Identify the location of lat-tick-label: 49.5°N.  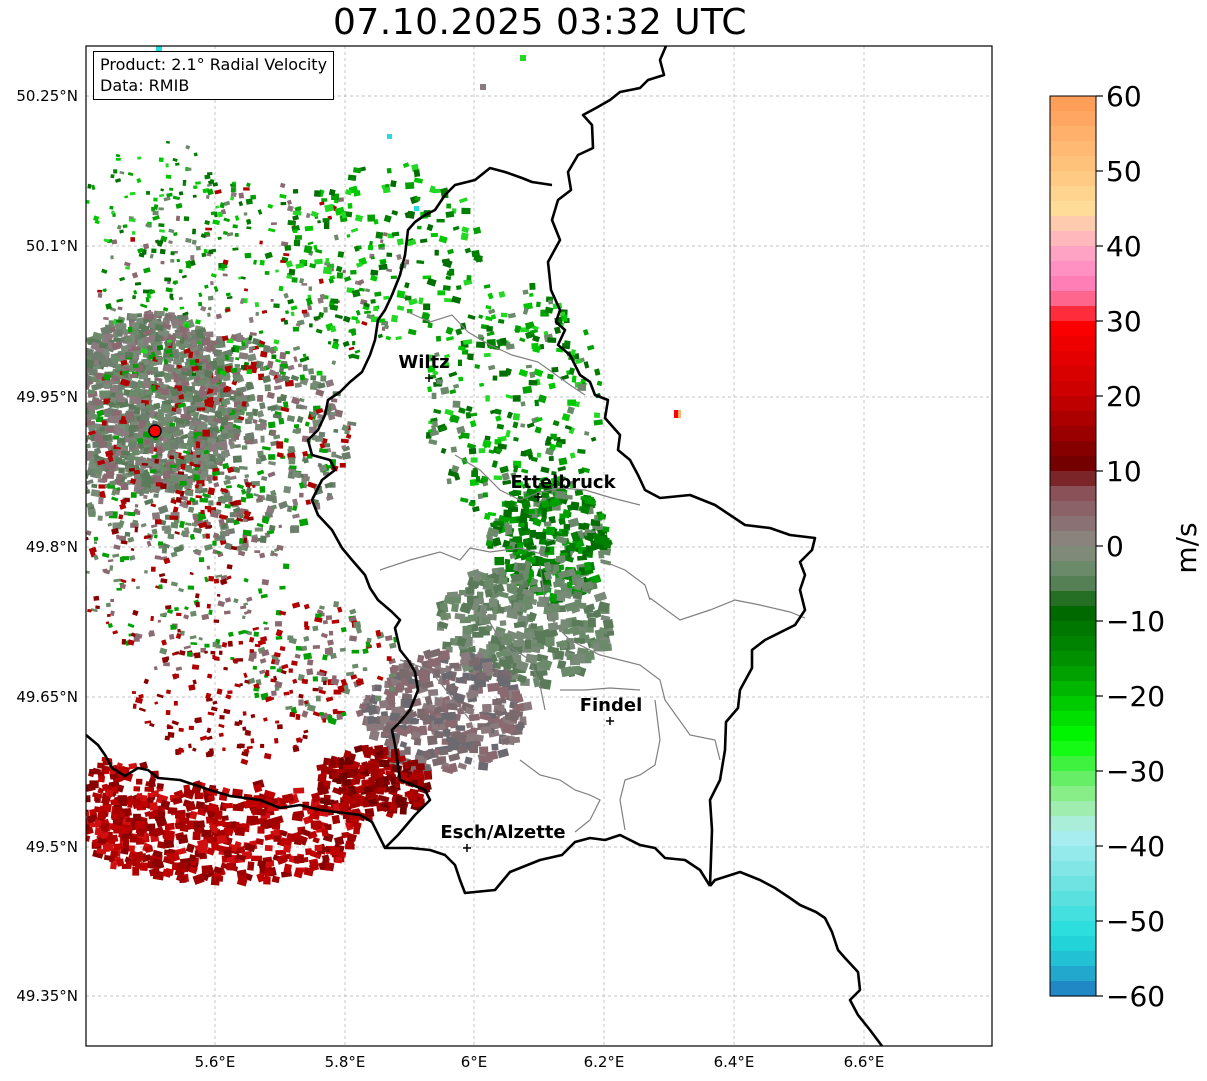
(52, 847).